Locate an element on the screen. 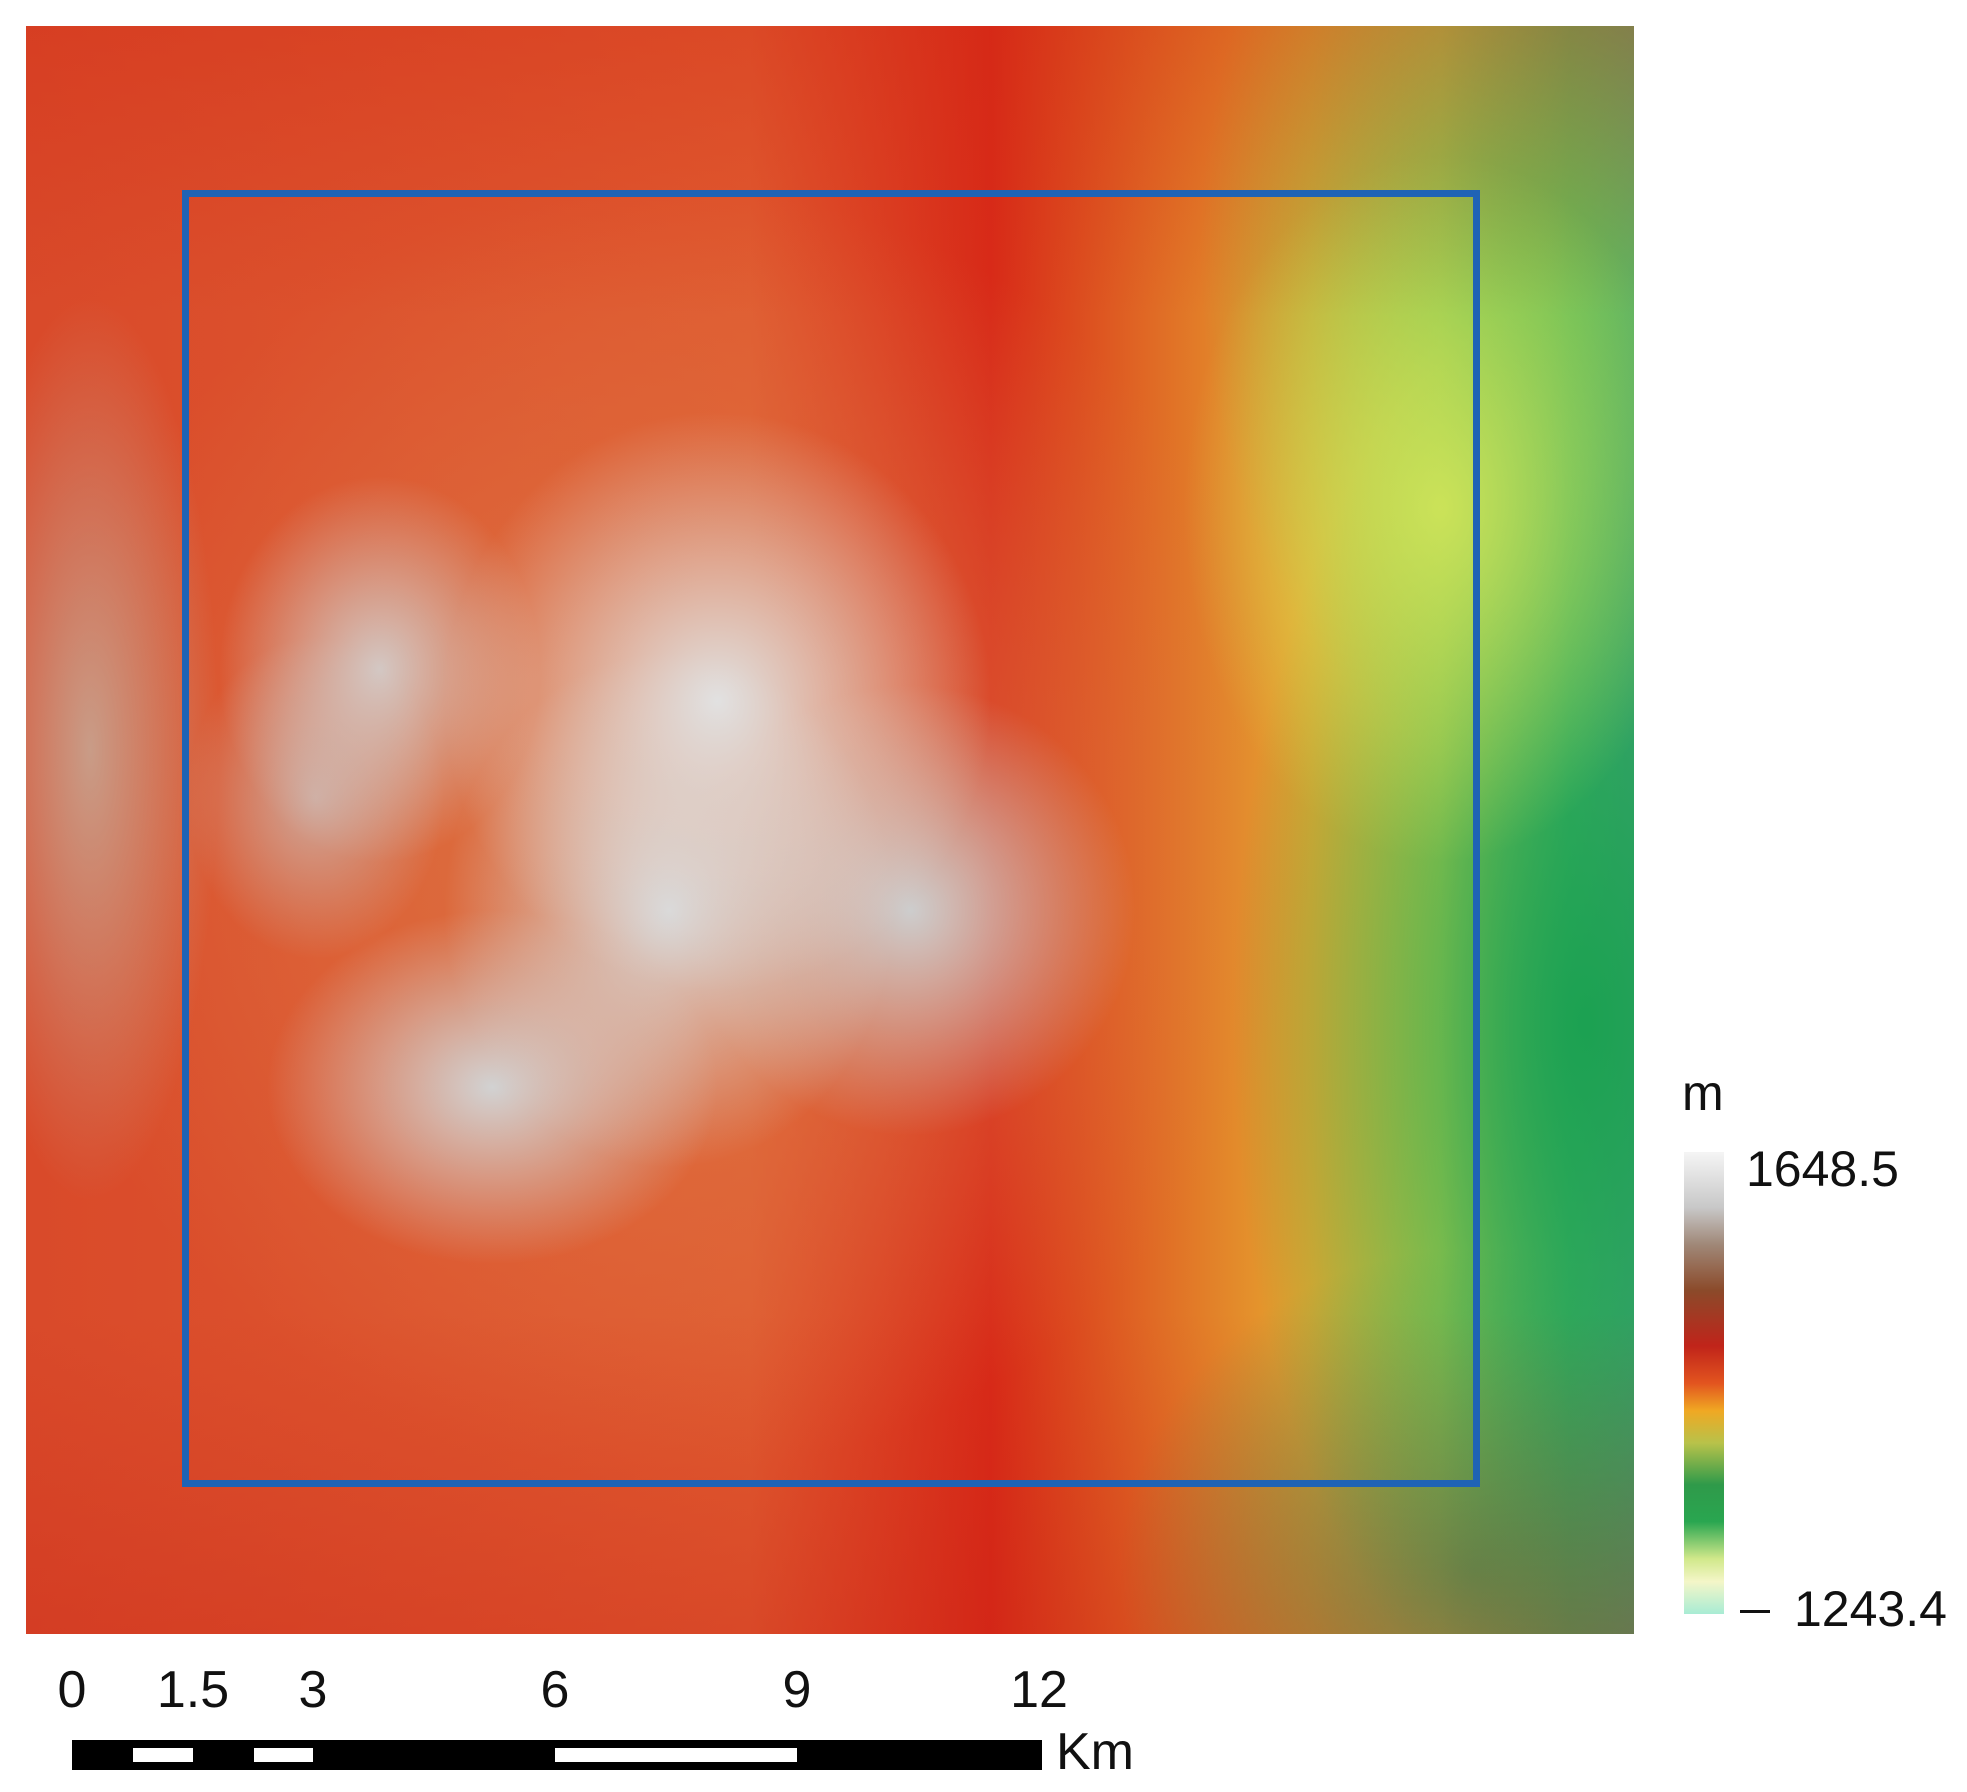 This screenshot has height=1792, width=1967. scale-label-1-5: 1.5 is located at coordinates (193, 1690).